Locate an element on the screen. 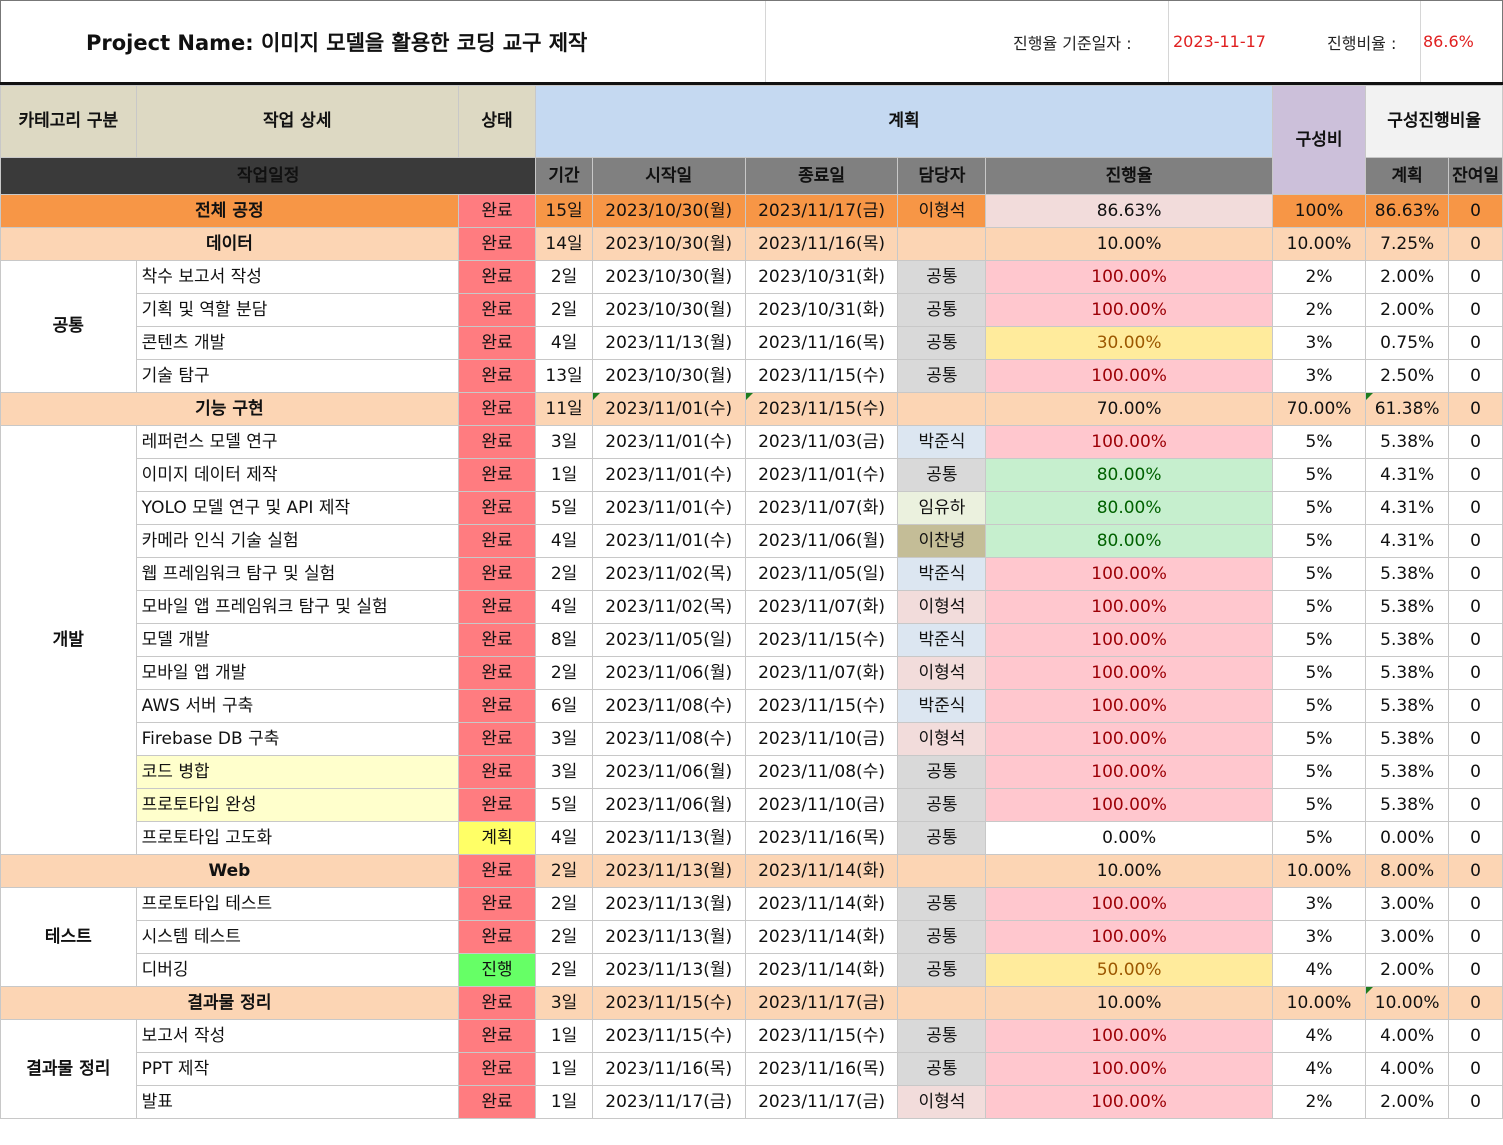 The width and height of the screenshot is (1503, 1145). start-date-cell: 2023/11/06(월) is located at coordinates (668, 805).